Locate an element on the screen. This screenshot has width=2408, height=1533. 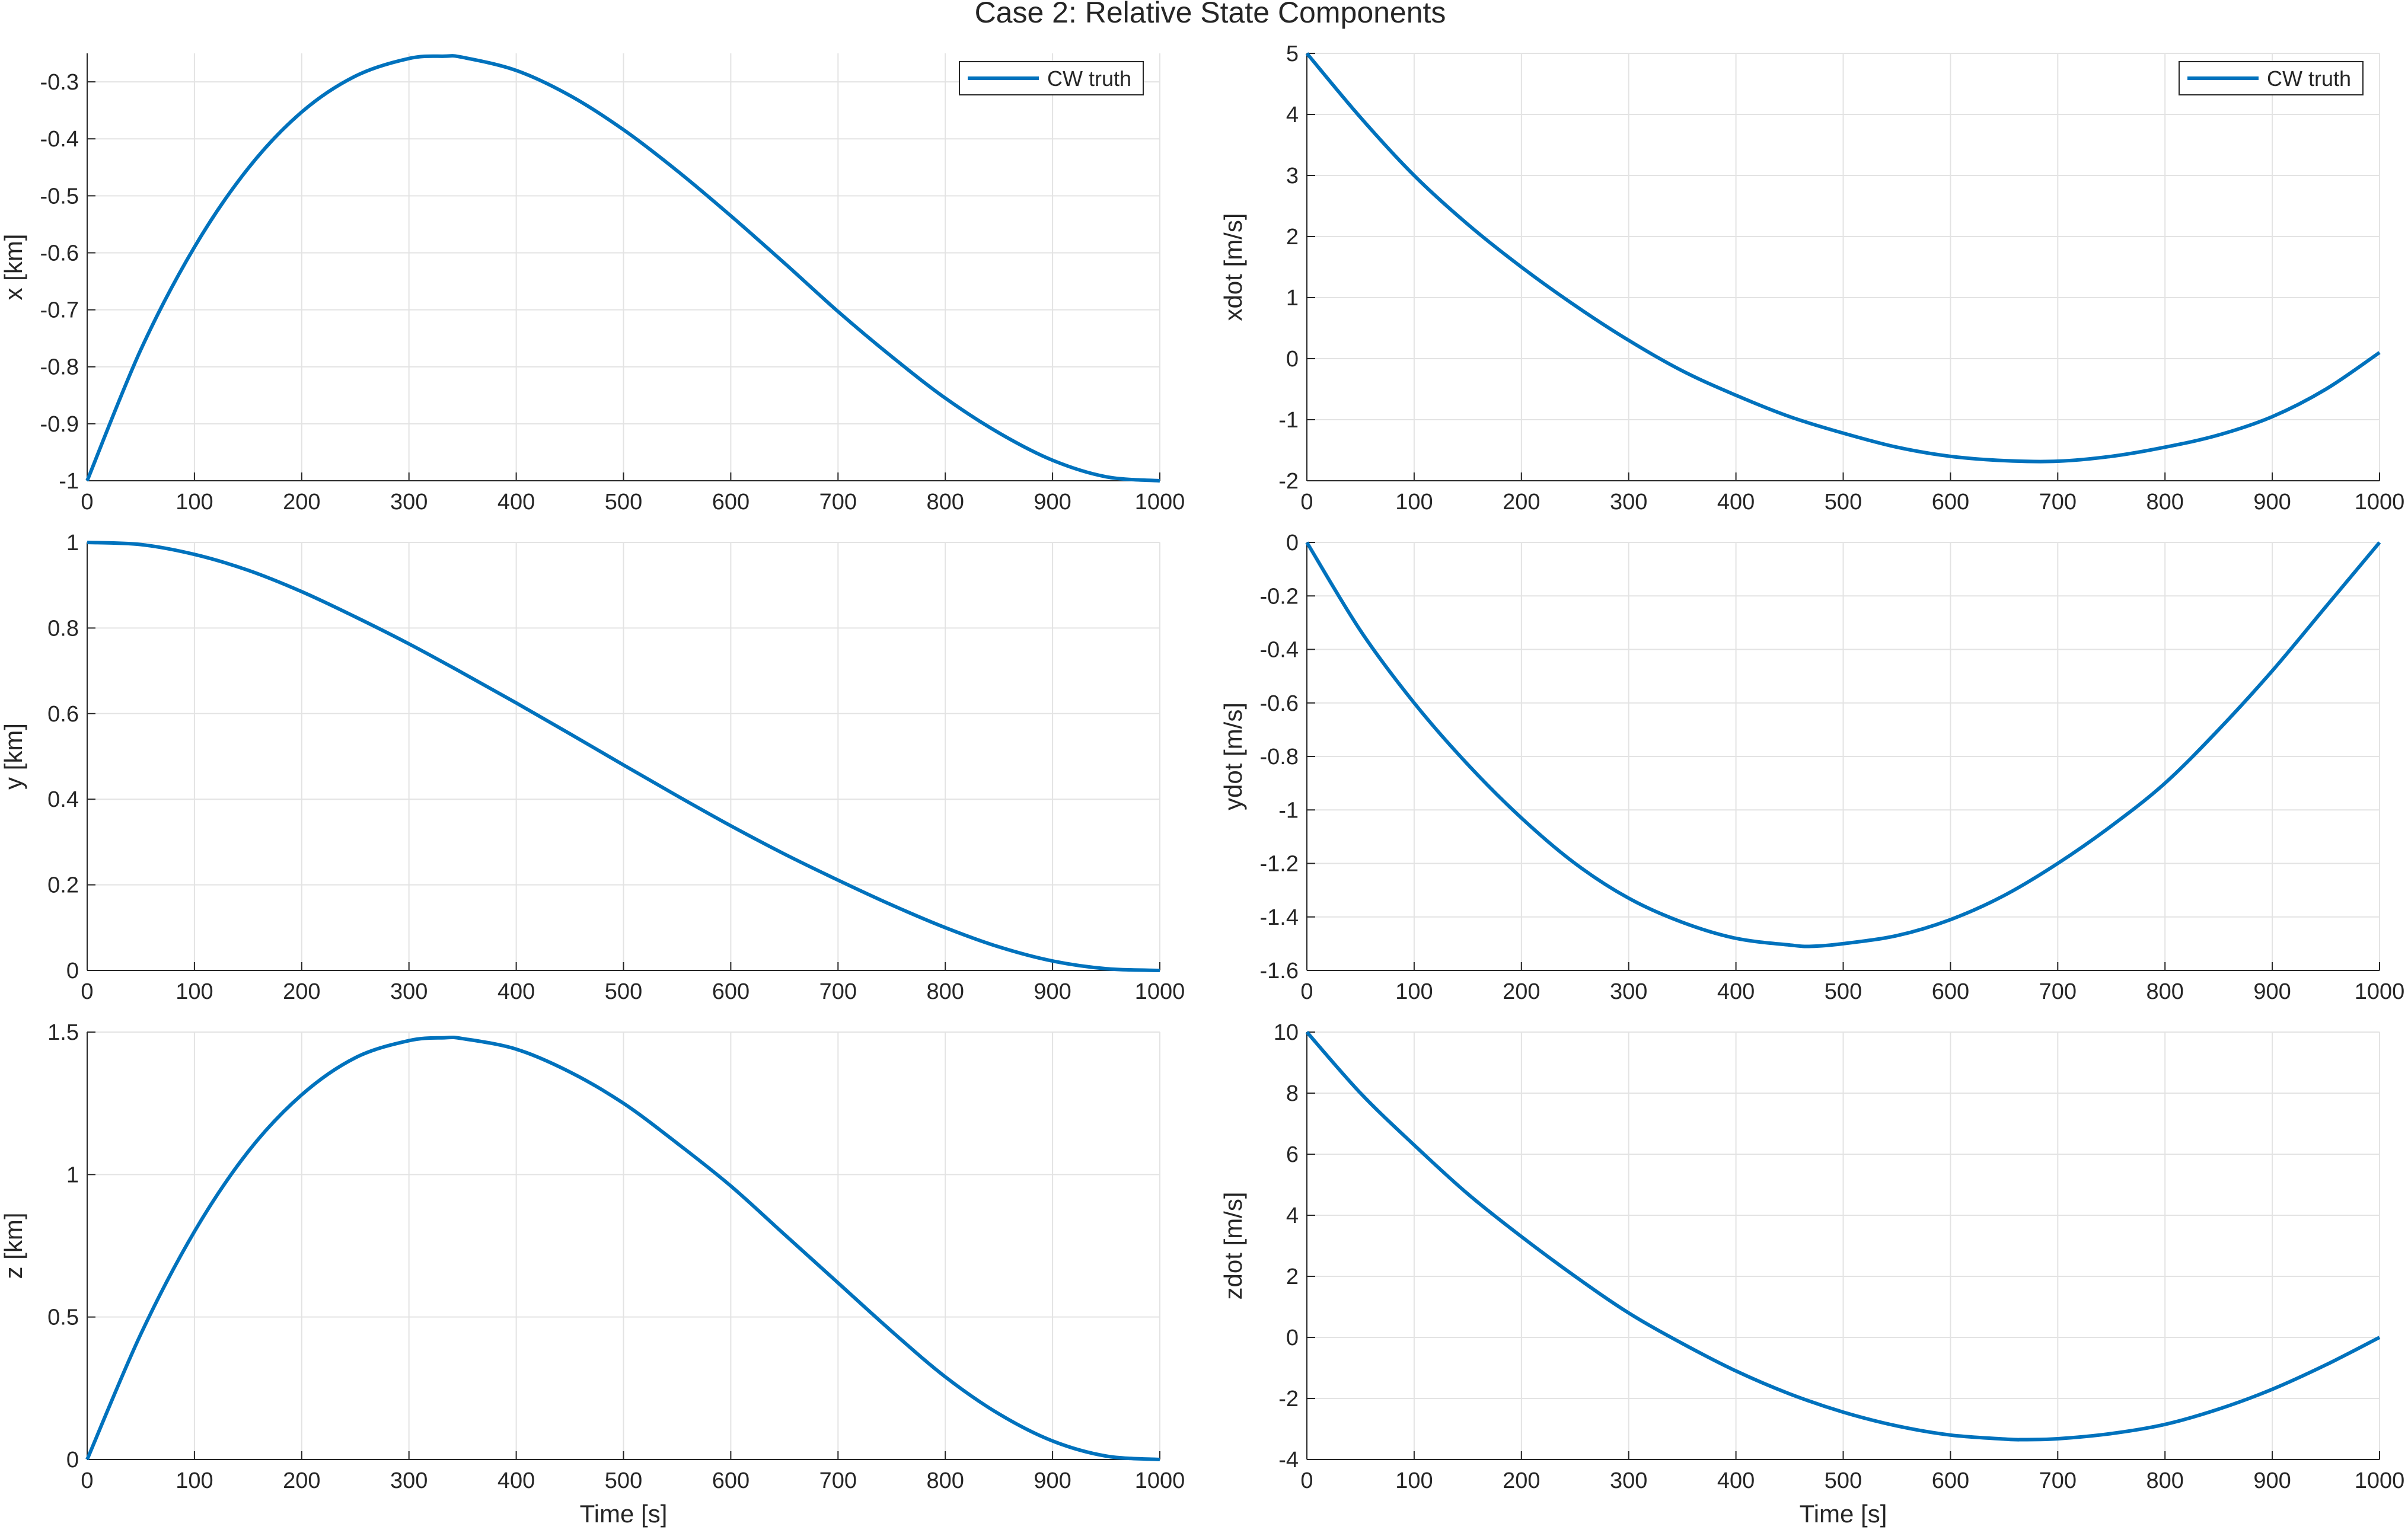
y-tick-label: -0.5 is located at coordinates (59, 196).